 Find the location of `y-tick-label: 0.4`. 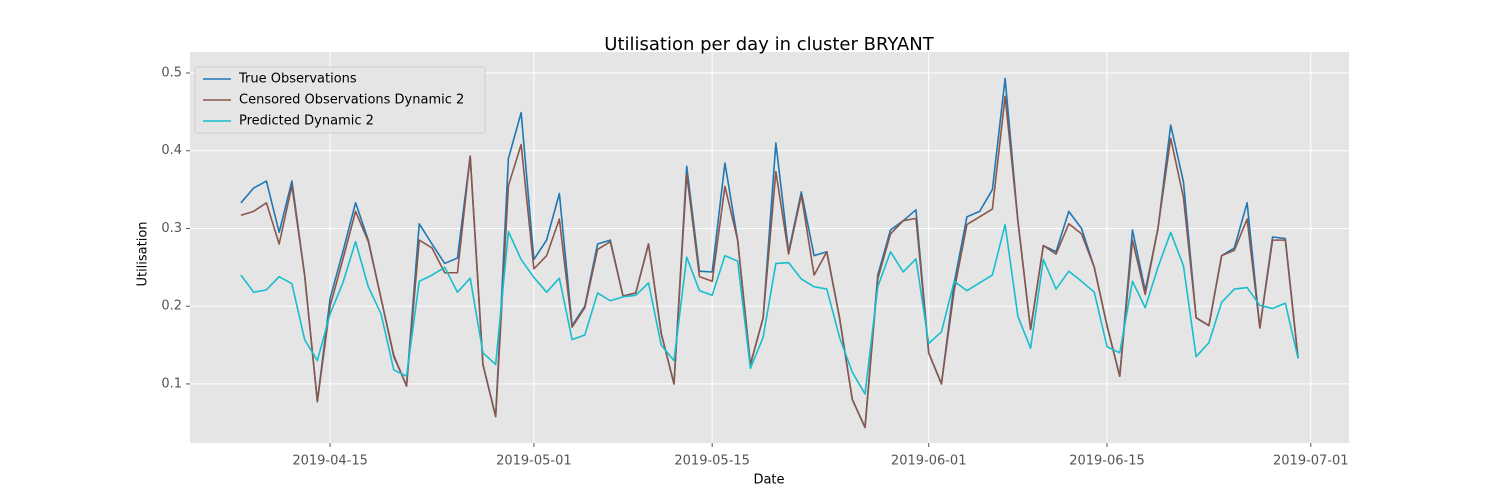

y-tick-label: 0.4 is located at coordinates (171, 150).